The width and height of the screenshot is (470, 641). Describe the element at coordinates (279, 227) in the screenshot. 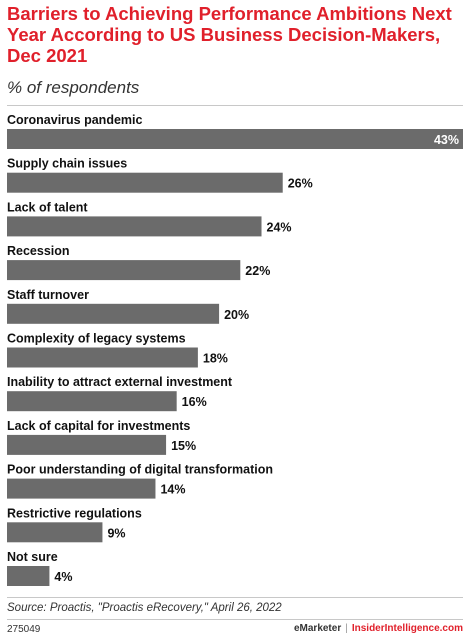

I see `value-label: 24%` at that location.